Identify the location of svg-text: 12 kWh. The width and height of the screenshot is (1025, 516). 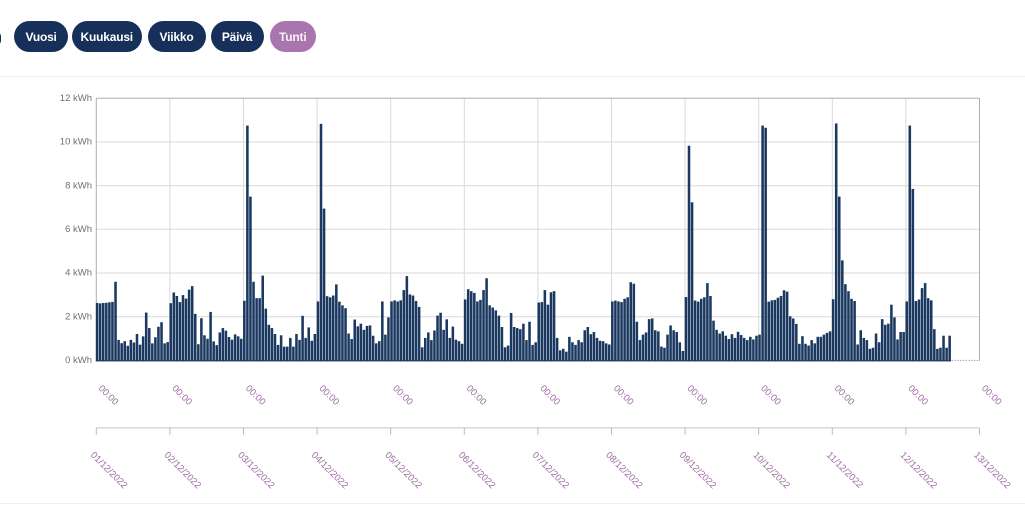
(76, 98).